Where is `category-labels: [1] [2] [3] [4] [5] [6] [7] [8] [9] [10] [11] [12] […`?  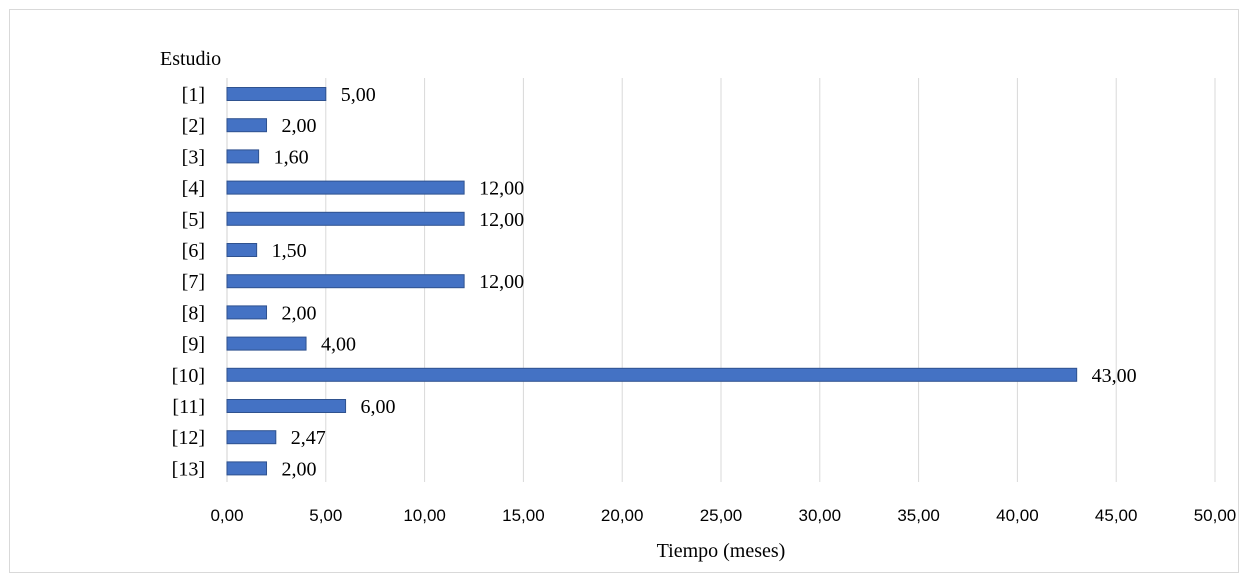
category-labels: [1] [2] [3] [4] [5] [6] [7] [8] [9] [10] [11] [12] [… is located at coordinates (188, 282).